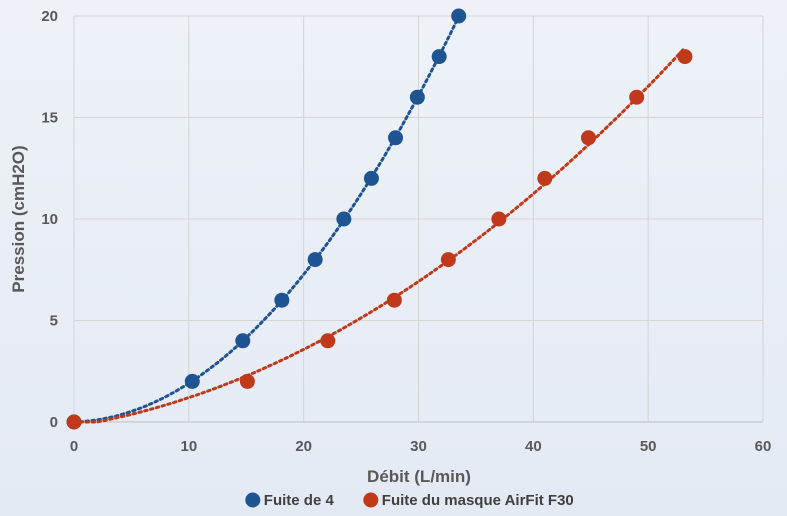  Describe the element at coordinates (299, 500) in the screenshot. I see `legend-label-series-1: Fuite de 4` at that location.